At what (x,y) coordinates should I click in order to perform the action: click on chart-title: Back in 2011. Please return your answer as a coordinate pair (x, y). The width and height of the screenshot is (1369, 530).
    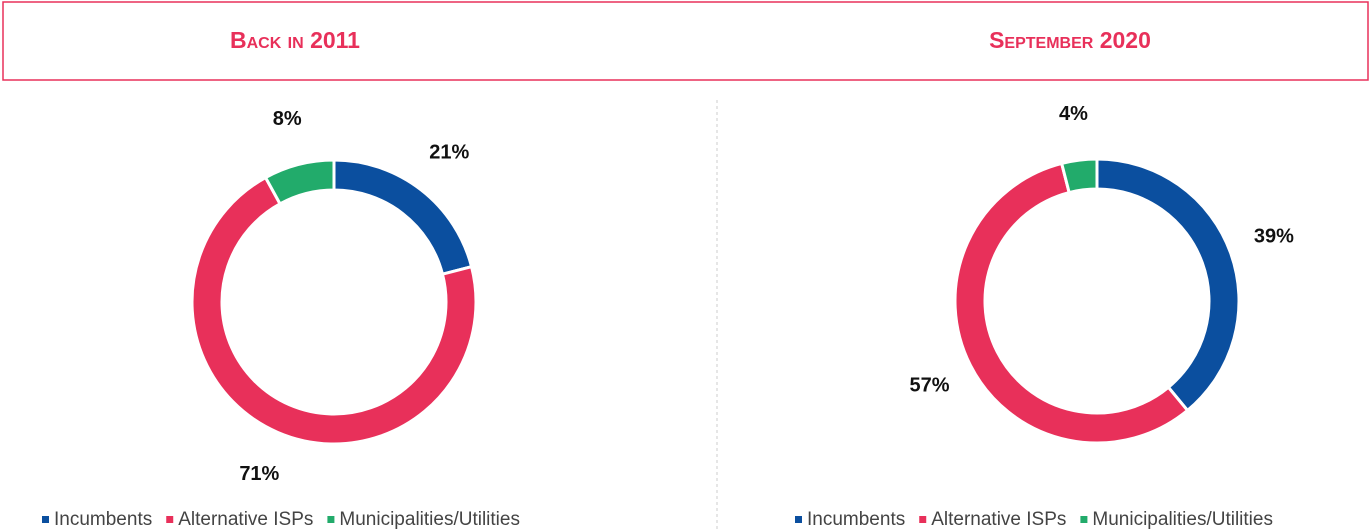
    Looking at the image, I should click on (295, 40).